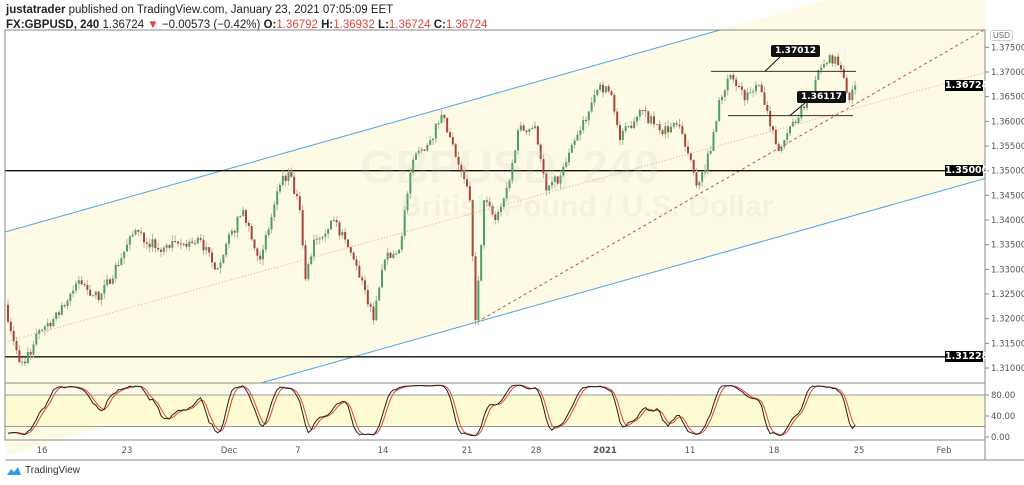  I want to click on low-label: L:, so click(383, 25).